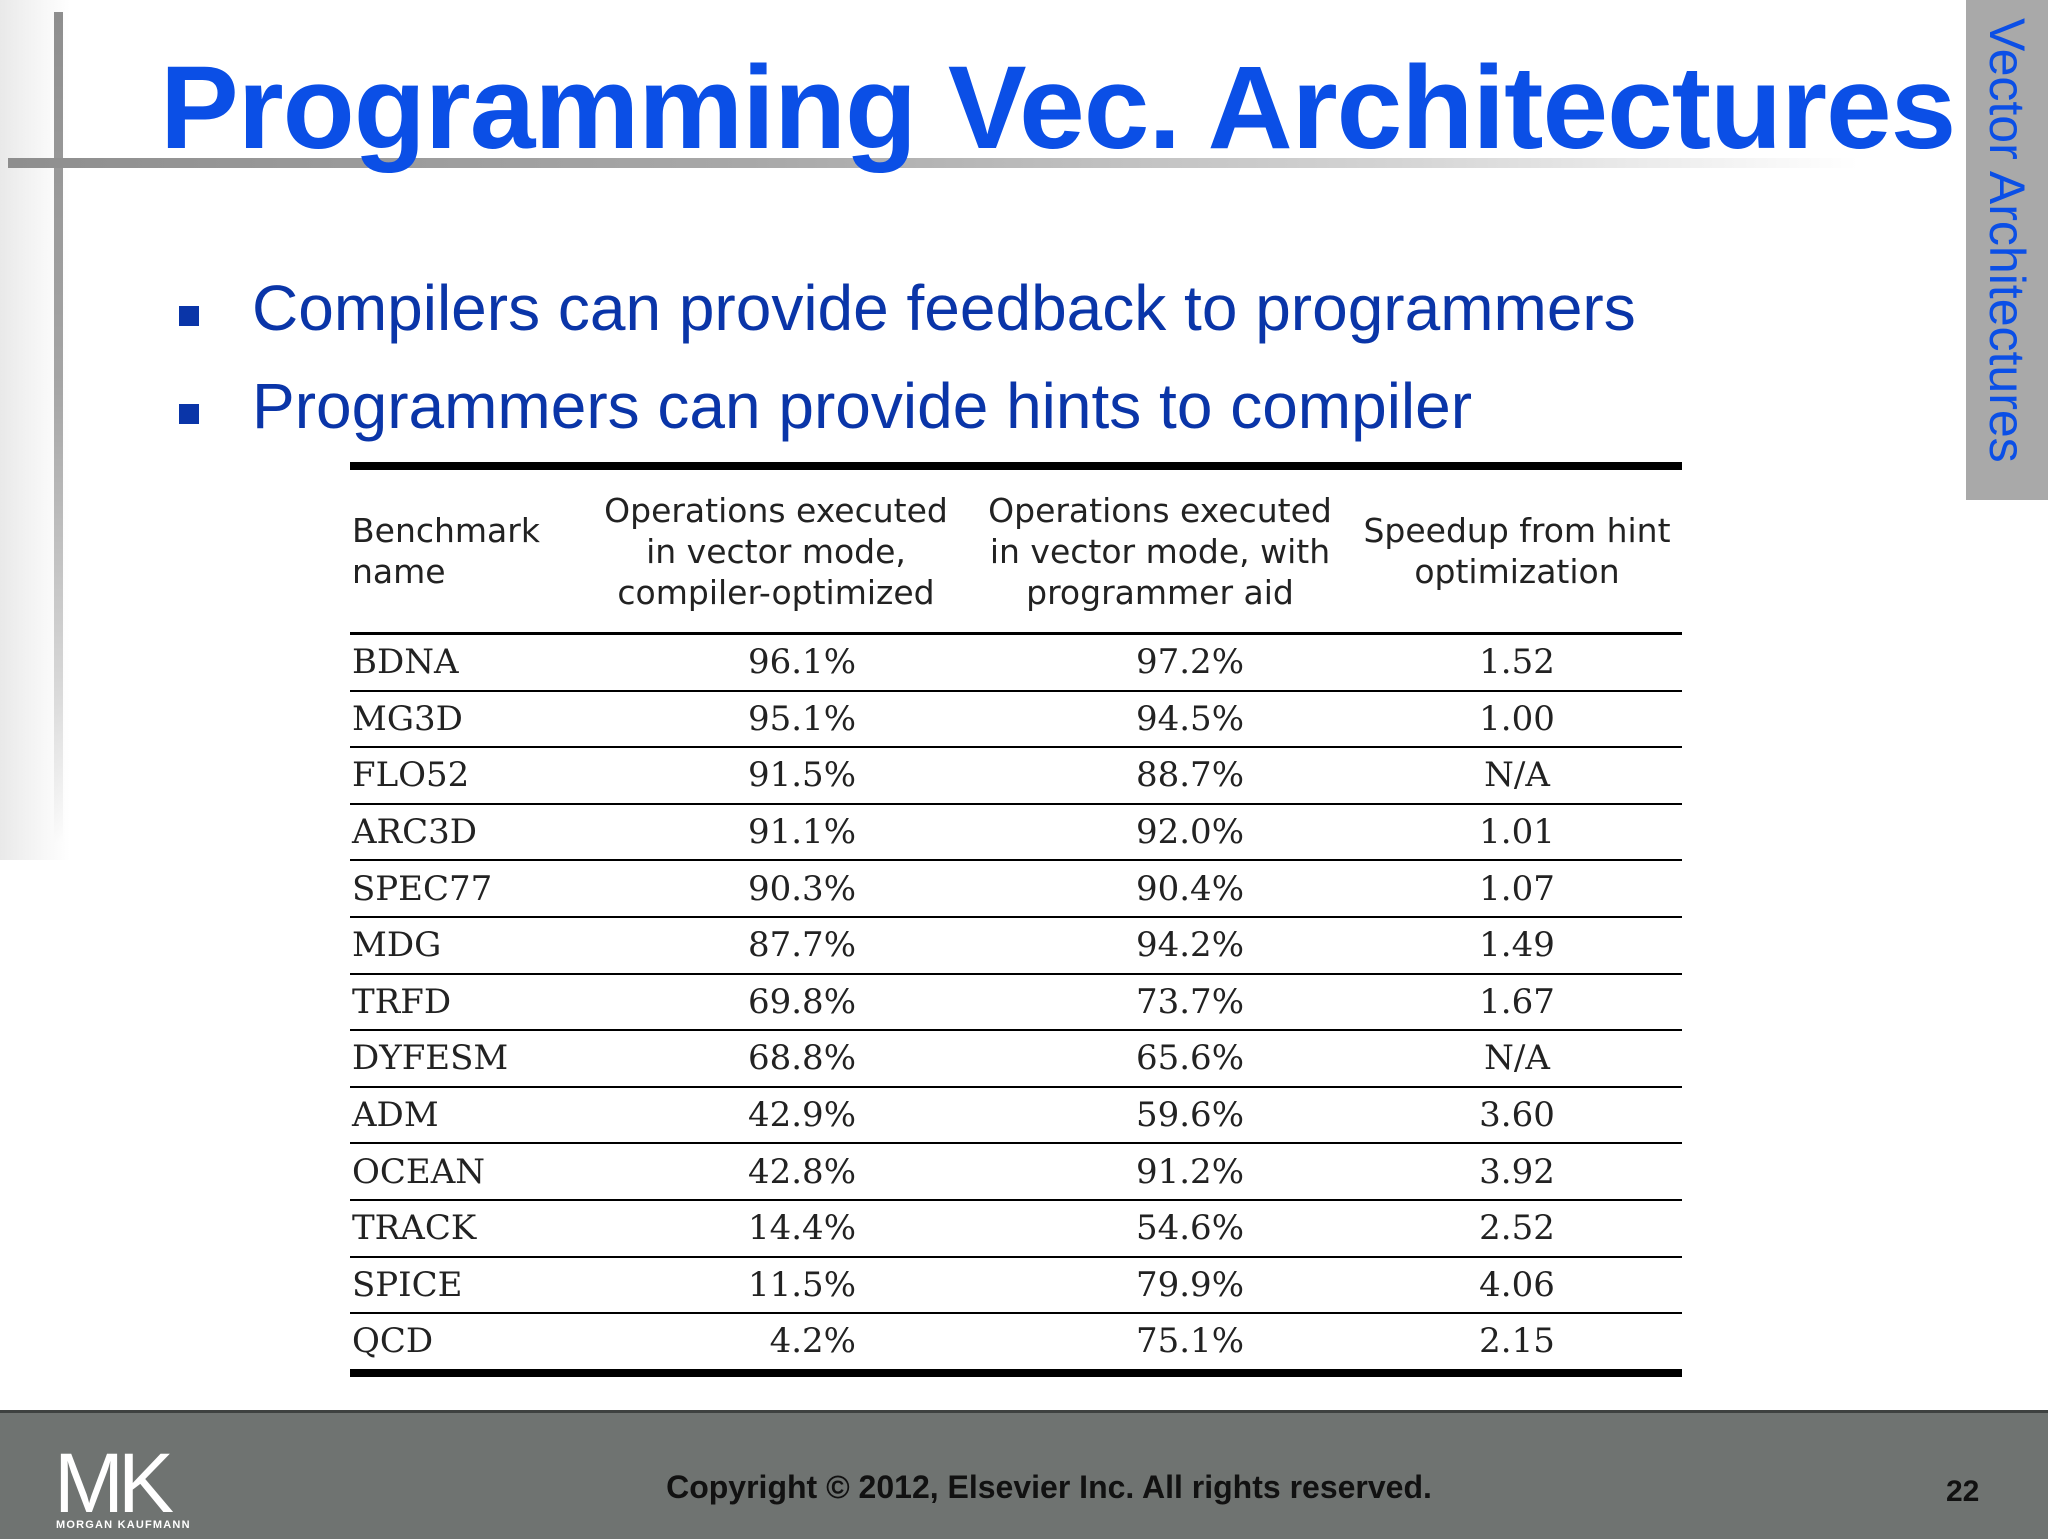 The width and height of the screenshot is (2048, 1539). Describe the element at coordinates (1058, 108) in the screenshot. I see `slide-title: Programming Vec. Architectures` at that location.